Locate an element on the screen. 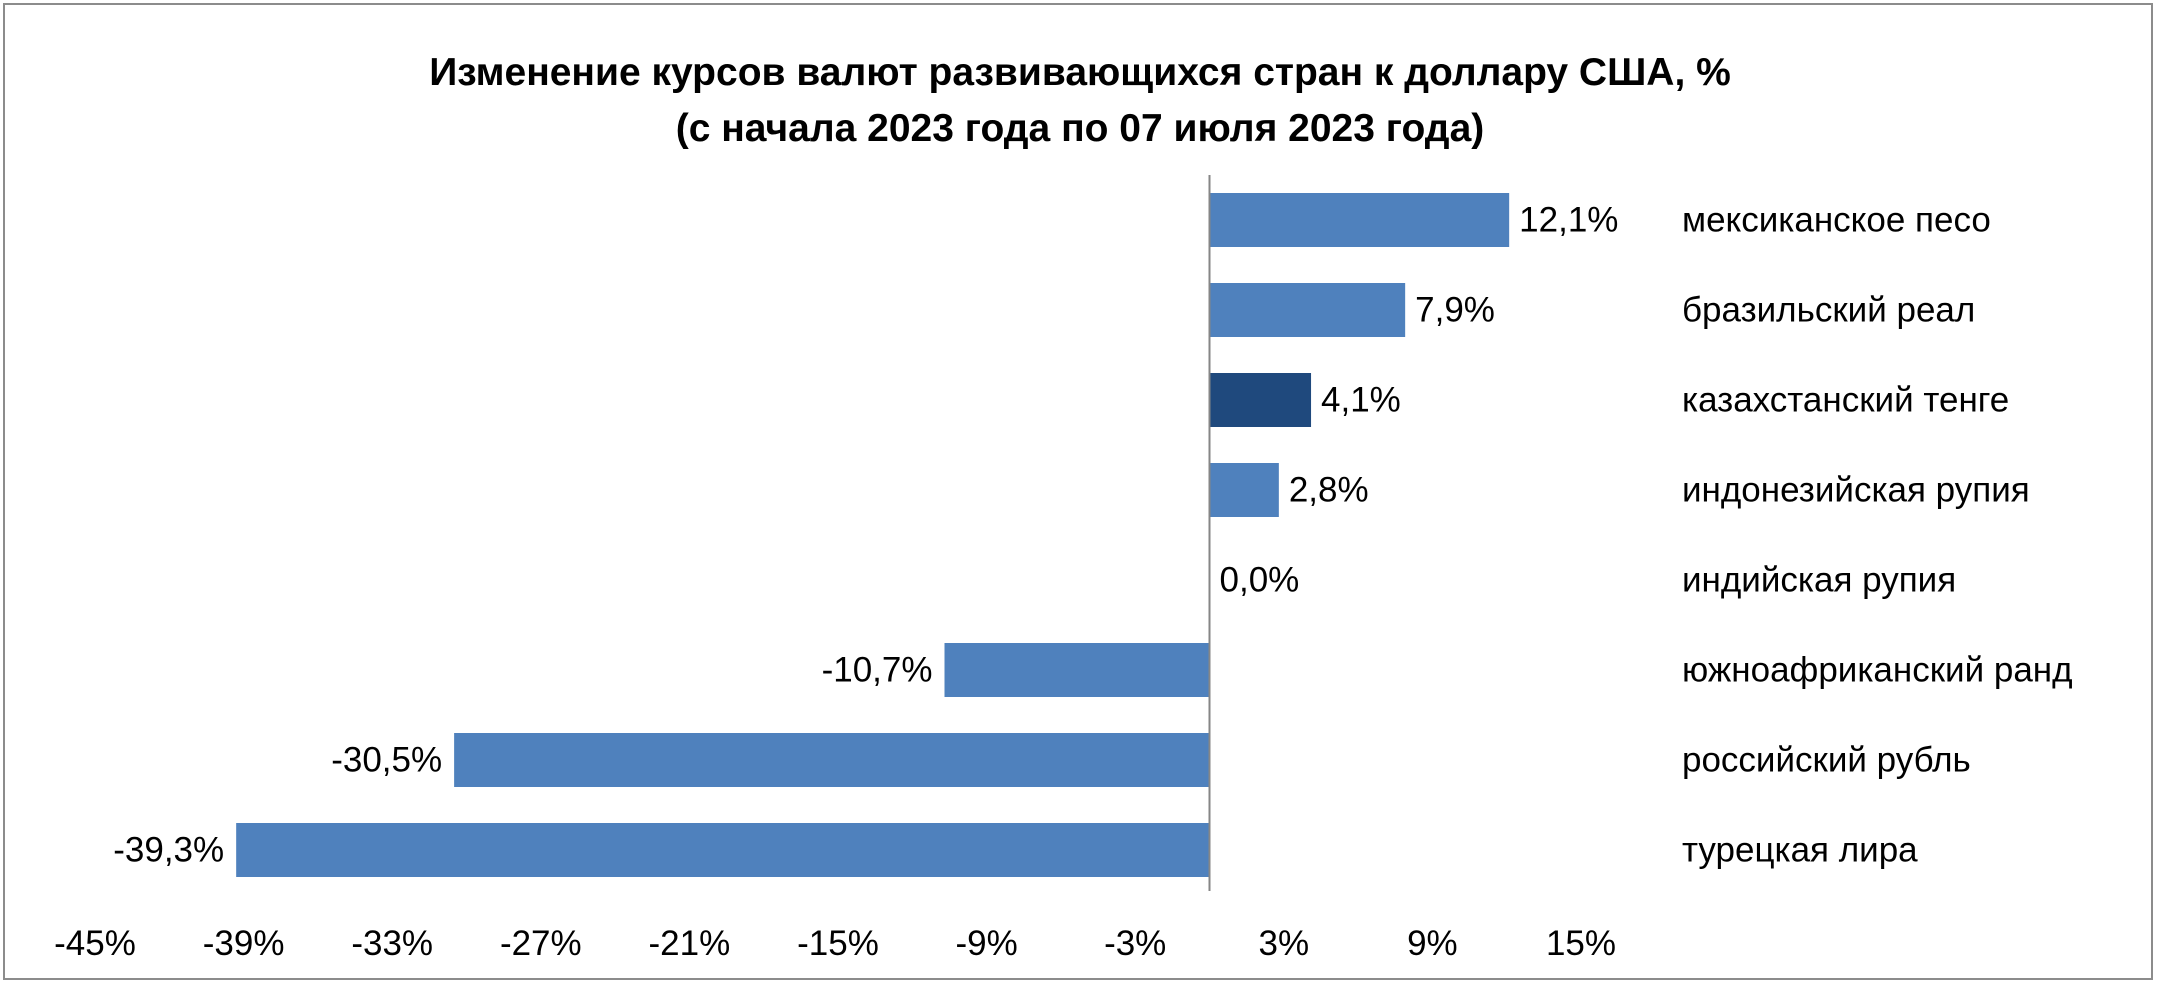 Image resolution: width=2160 pixels, height=987 pixels. category-label: турецкая лира is located at coordinates (1800, 850).